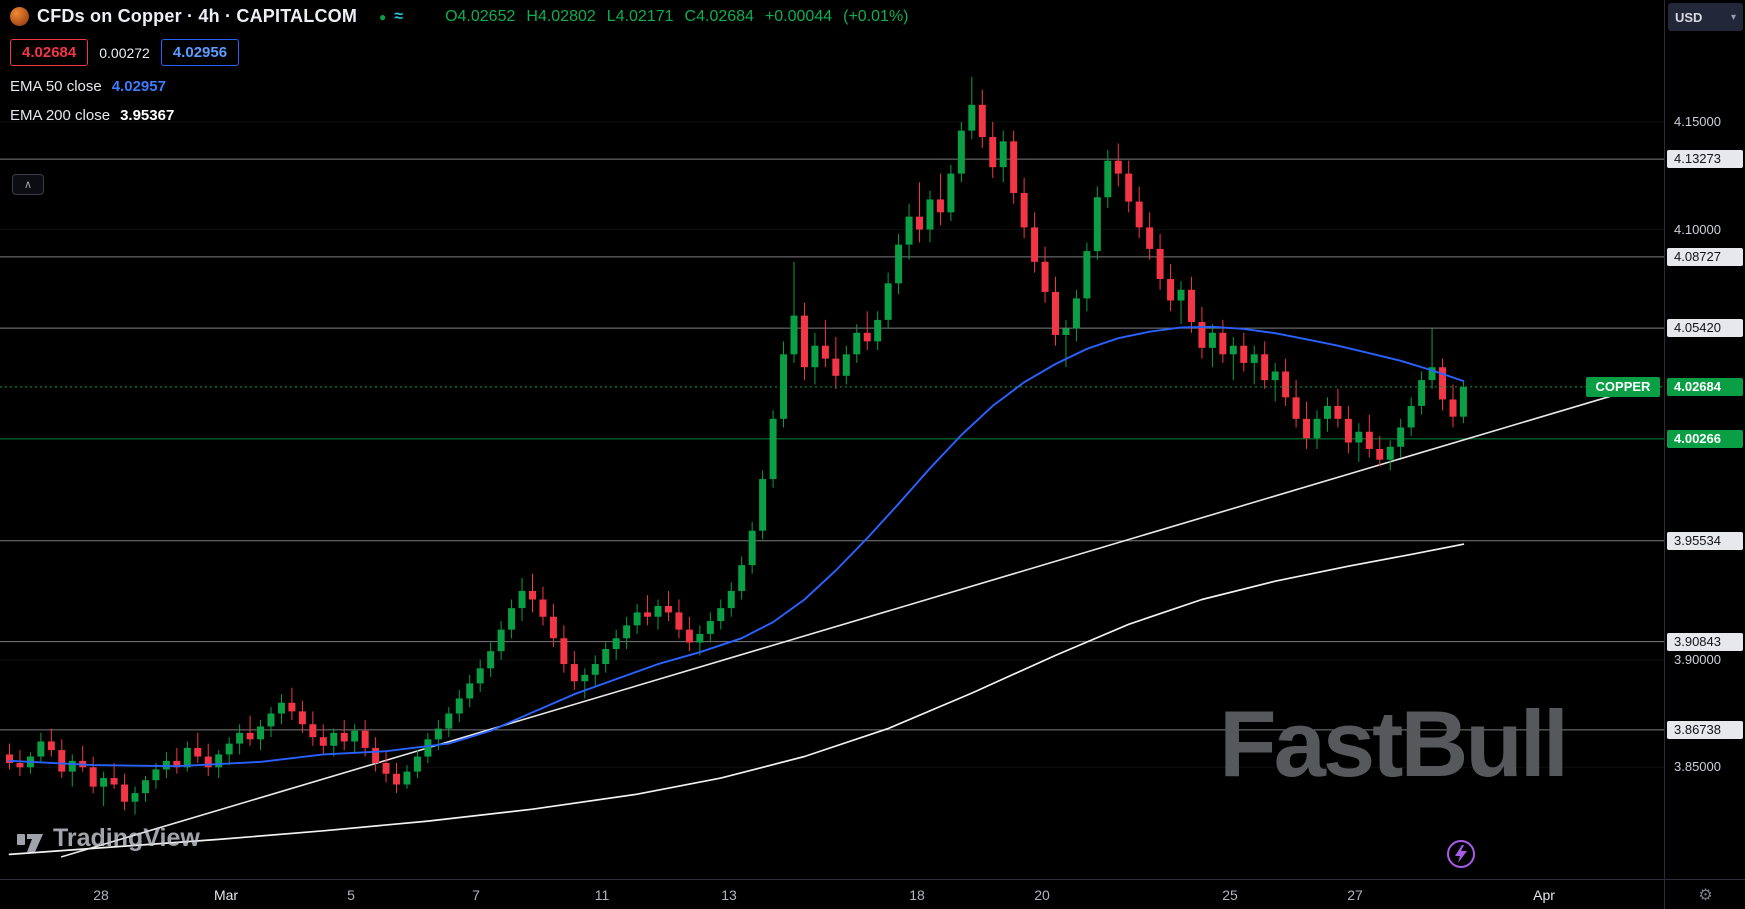  Describe the element at coordinates (832, 894) in the screenshot. I see `time-axis: 28 Mar 5 7 11 13 18 20 25 27 Apr` at that location.